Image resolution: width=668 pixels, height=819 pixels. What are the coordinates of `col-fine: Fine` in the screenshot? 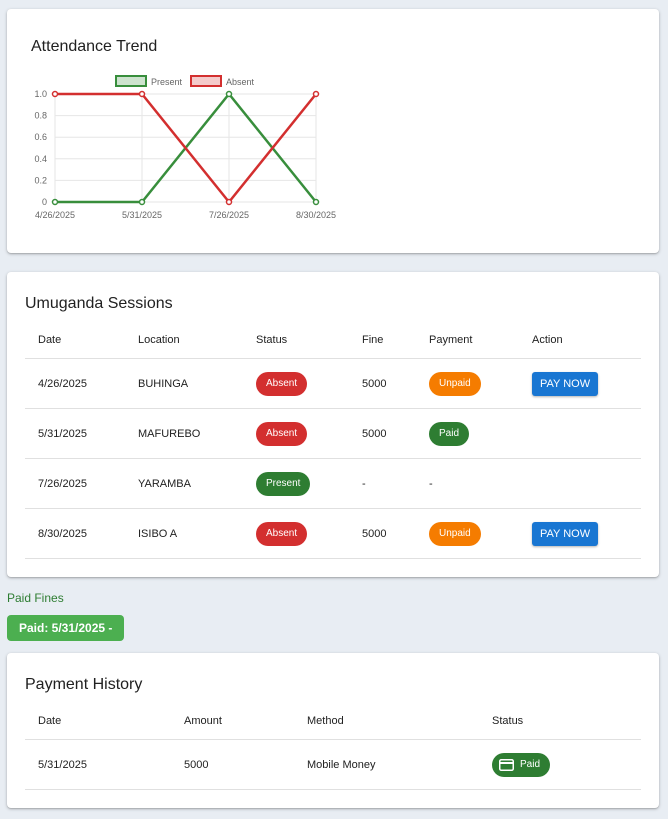 It's located at (382, 340).